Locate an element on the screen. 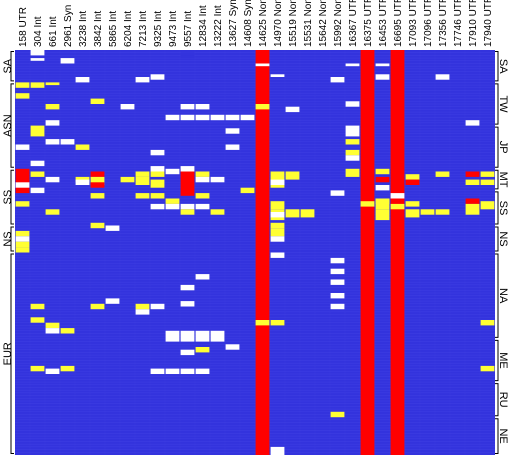  group-label: ASN is located at coordinates (8, 125).